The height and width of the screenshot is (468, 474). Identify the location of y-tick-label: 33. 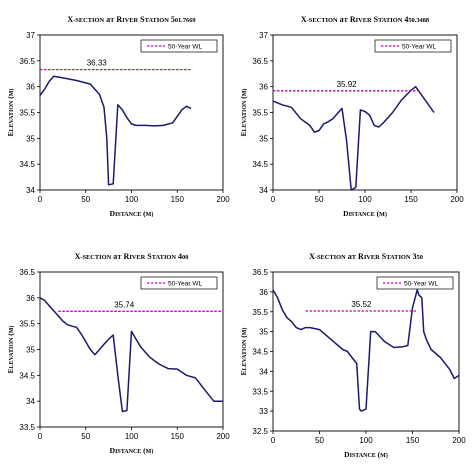
(263, 411).